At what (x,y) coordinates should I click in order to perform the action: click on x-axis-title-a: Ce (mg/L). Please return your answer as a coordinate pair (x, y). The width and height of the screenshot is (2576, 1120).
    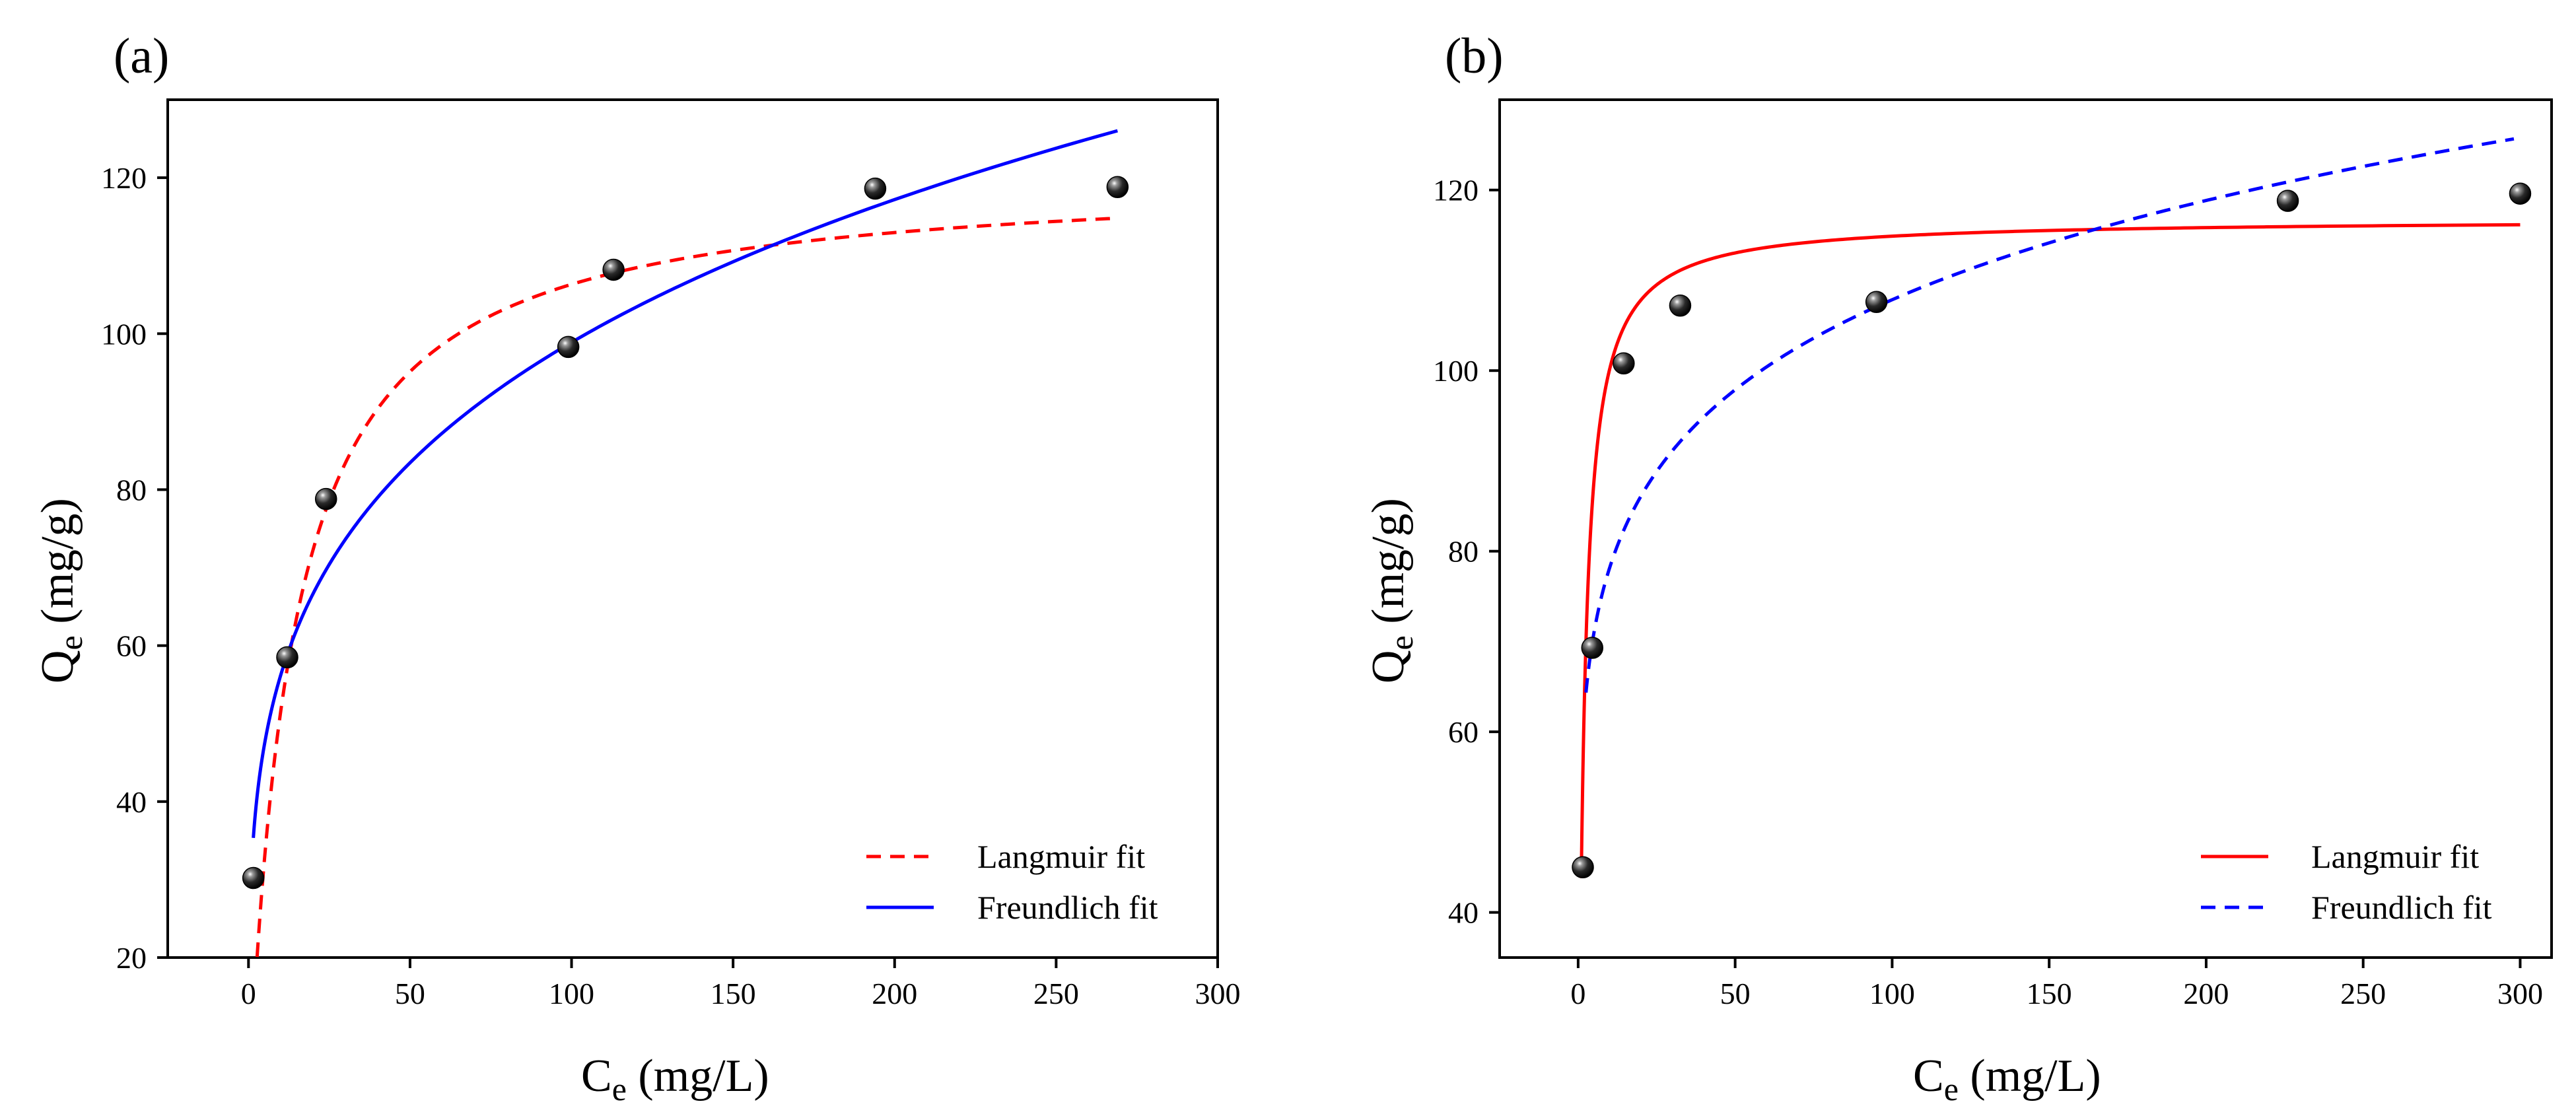
    Looking at the image, I should click on (675, 1079).